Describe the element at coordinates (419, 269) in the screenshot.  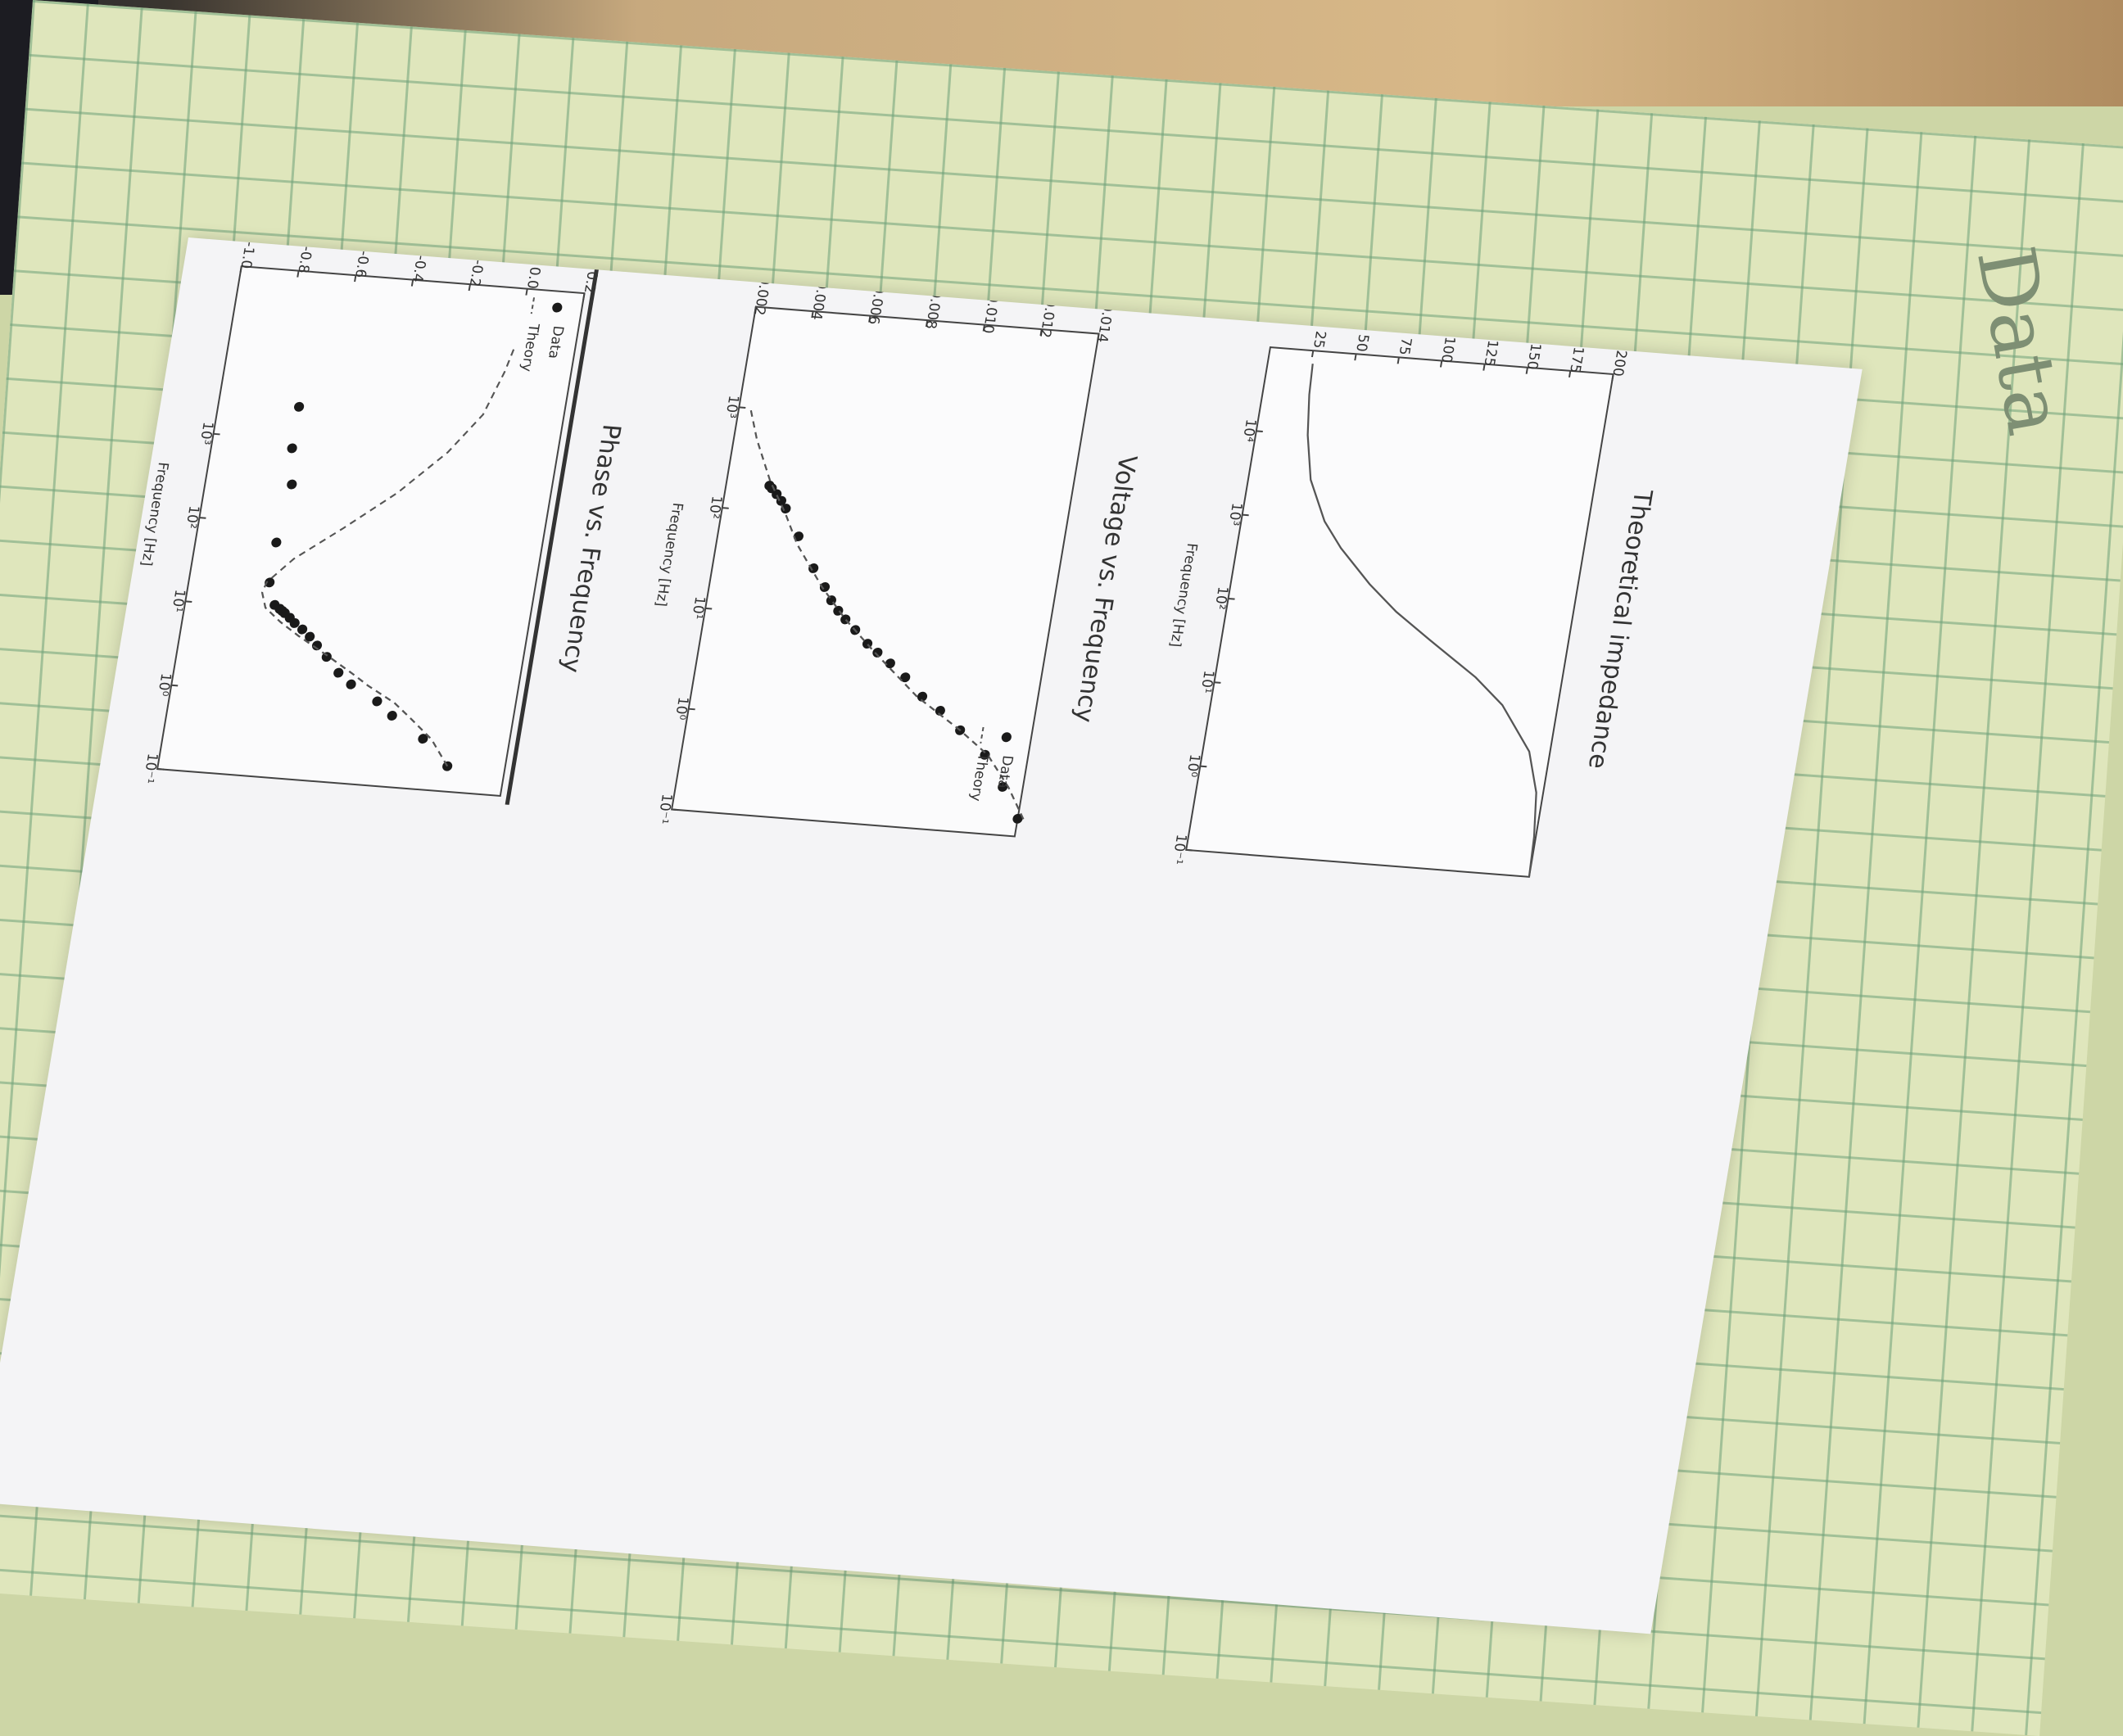
I see `y-tick-label: -0.4` at that location.